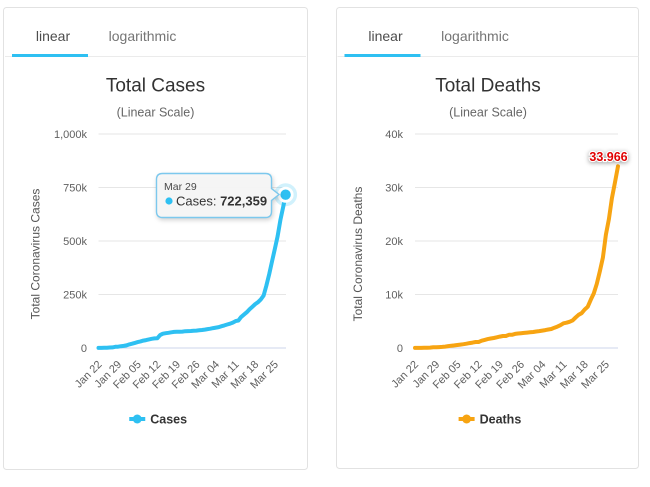 The height and width of the screenshot is (487, 650). Describe the element at coordinates (394, 135) in the screenshot. I see `svg-text: 40k` at that location.